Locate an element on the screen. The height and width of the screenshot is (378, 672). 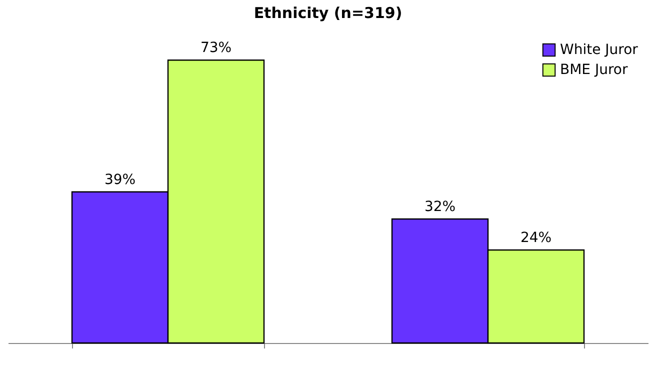
chart-title: Ethnicity (n=319) is located at coordinates (328, 13).